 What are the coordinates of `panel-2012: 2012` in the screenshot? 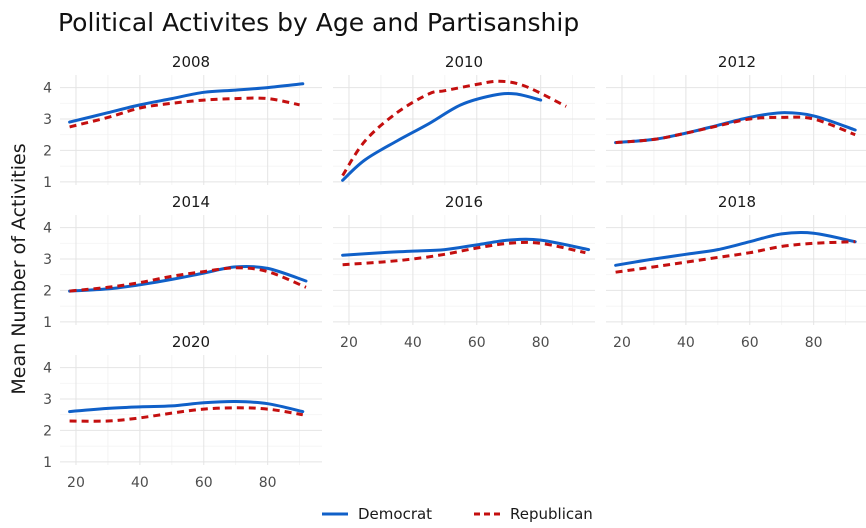 It's located at (736, 119).